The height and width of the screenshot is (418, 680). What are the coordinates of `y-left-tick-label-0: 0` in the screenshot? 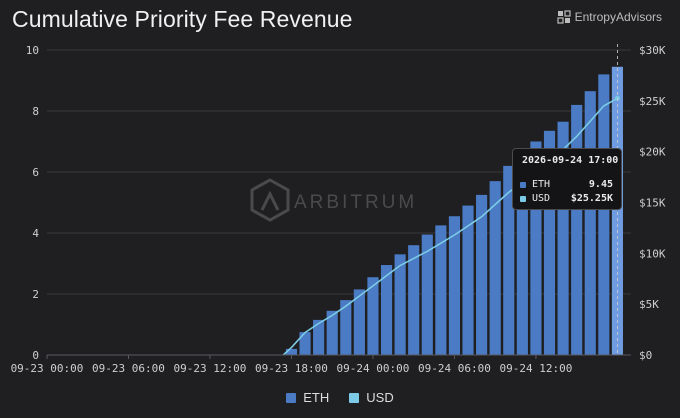 It's located at (35, 355).